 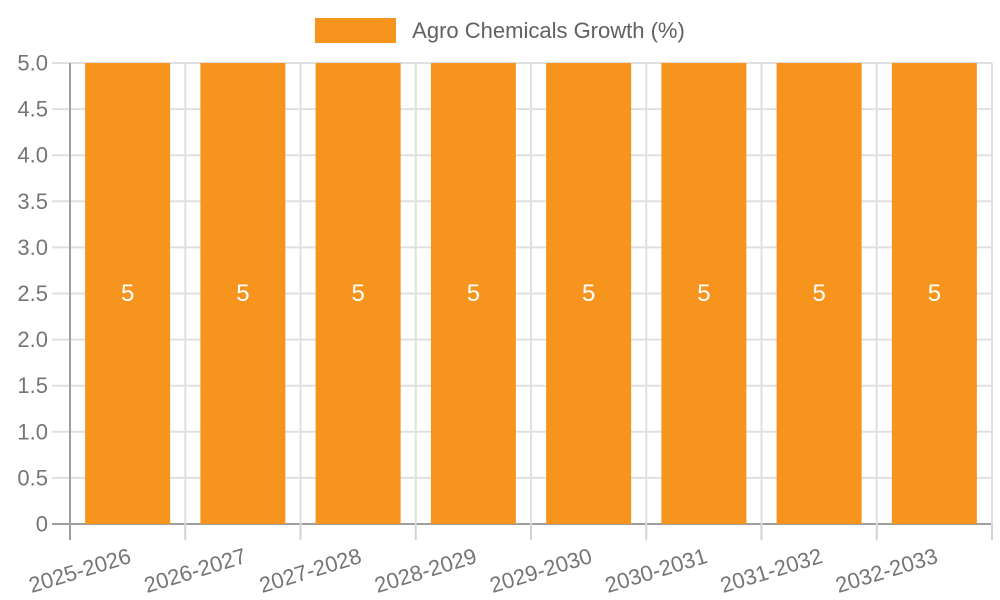 I want to click on y-tick-label: 0.5, so click(x=32, y=477).